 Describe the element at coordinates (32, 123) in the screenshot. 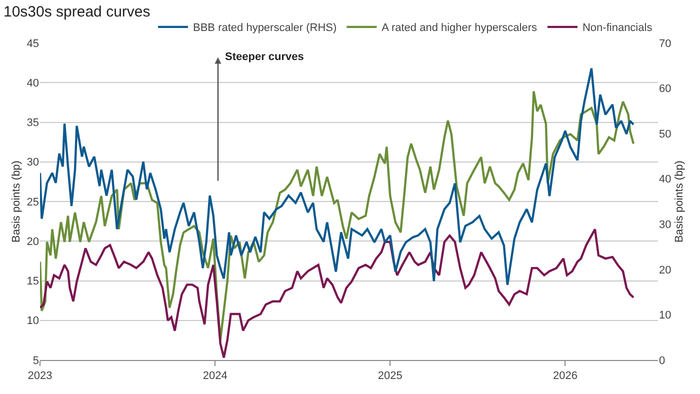

I see `y-tick-label: 35` at that location.